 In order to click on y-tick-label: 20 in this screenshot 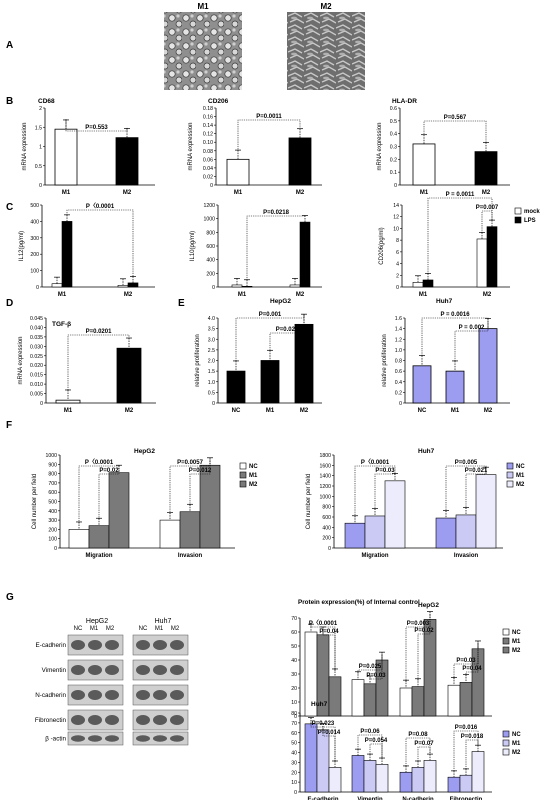, I will do `click(294, 773)`.